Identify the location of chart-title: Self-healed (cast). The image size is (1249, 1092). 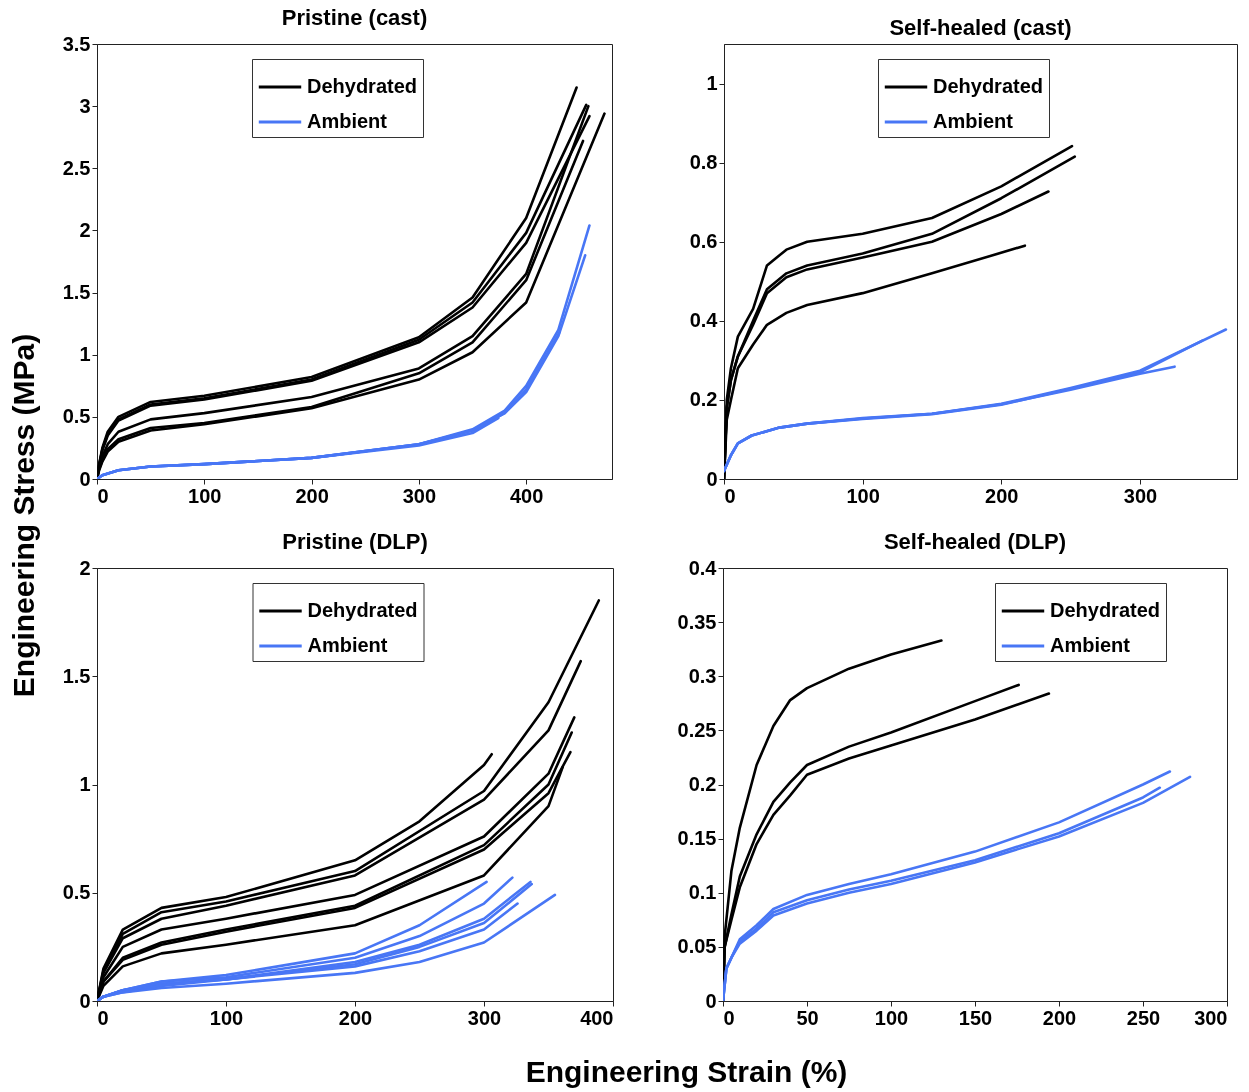
(980, 27).